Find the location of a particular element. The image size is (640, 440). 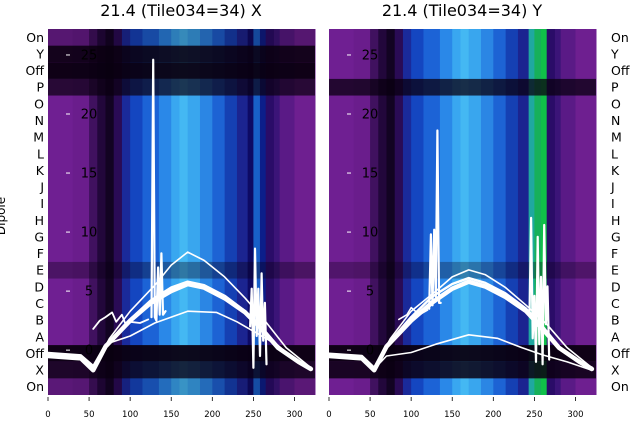

category-tick-label: N is located at coordinates (39, 120).